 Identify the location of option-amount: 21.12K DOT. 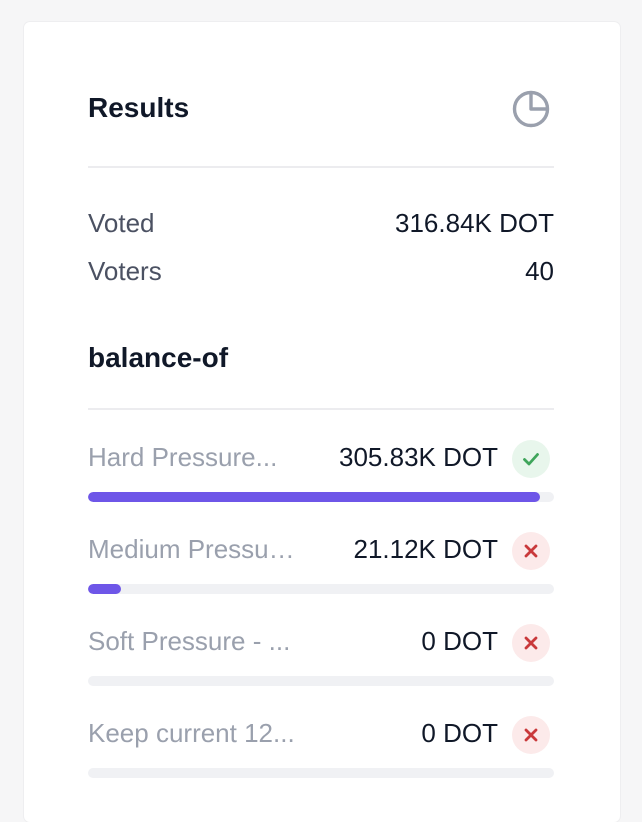
(425, 549).